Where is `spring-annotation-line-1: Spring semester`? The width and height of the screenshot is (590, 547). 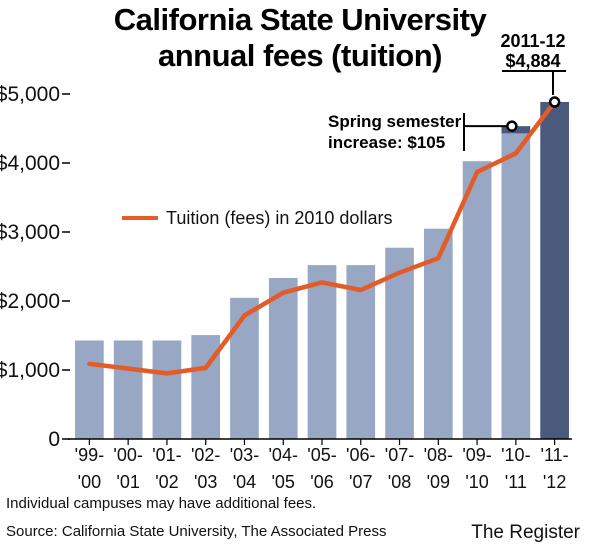 spring-annotation-line-1: Spring semester is located at coordinates (395, 121).